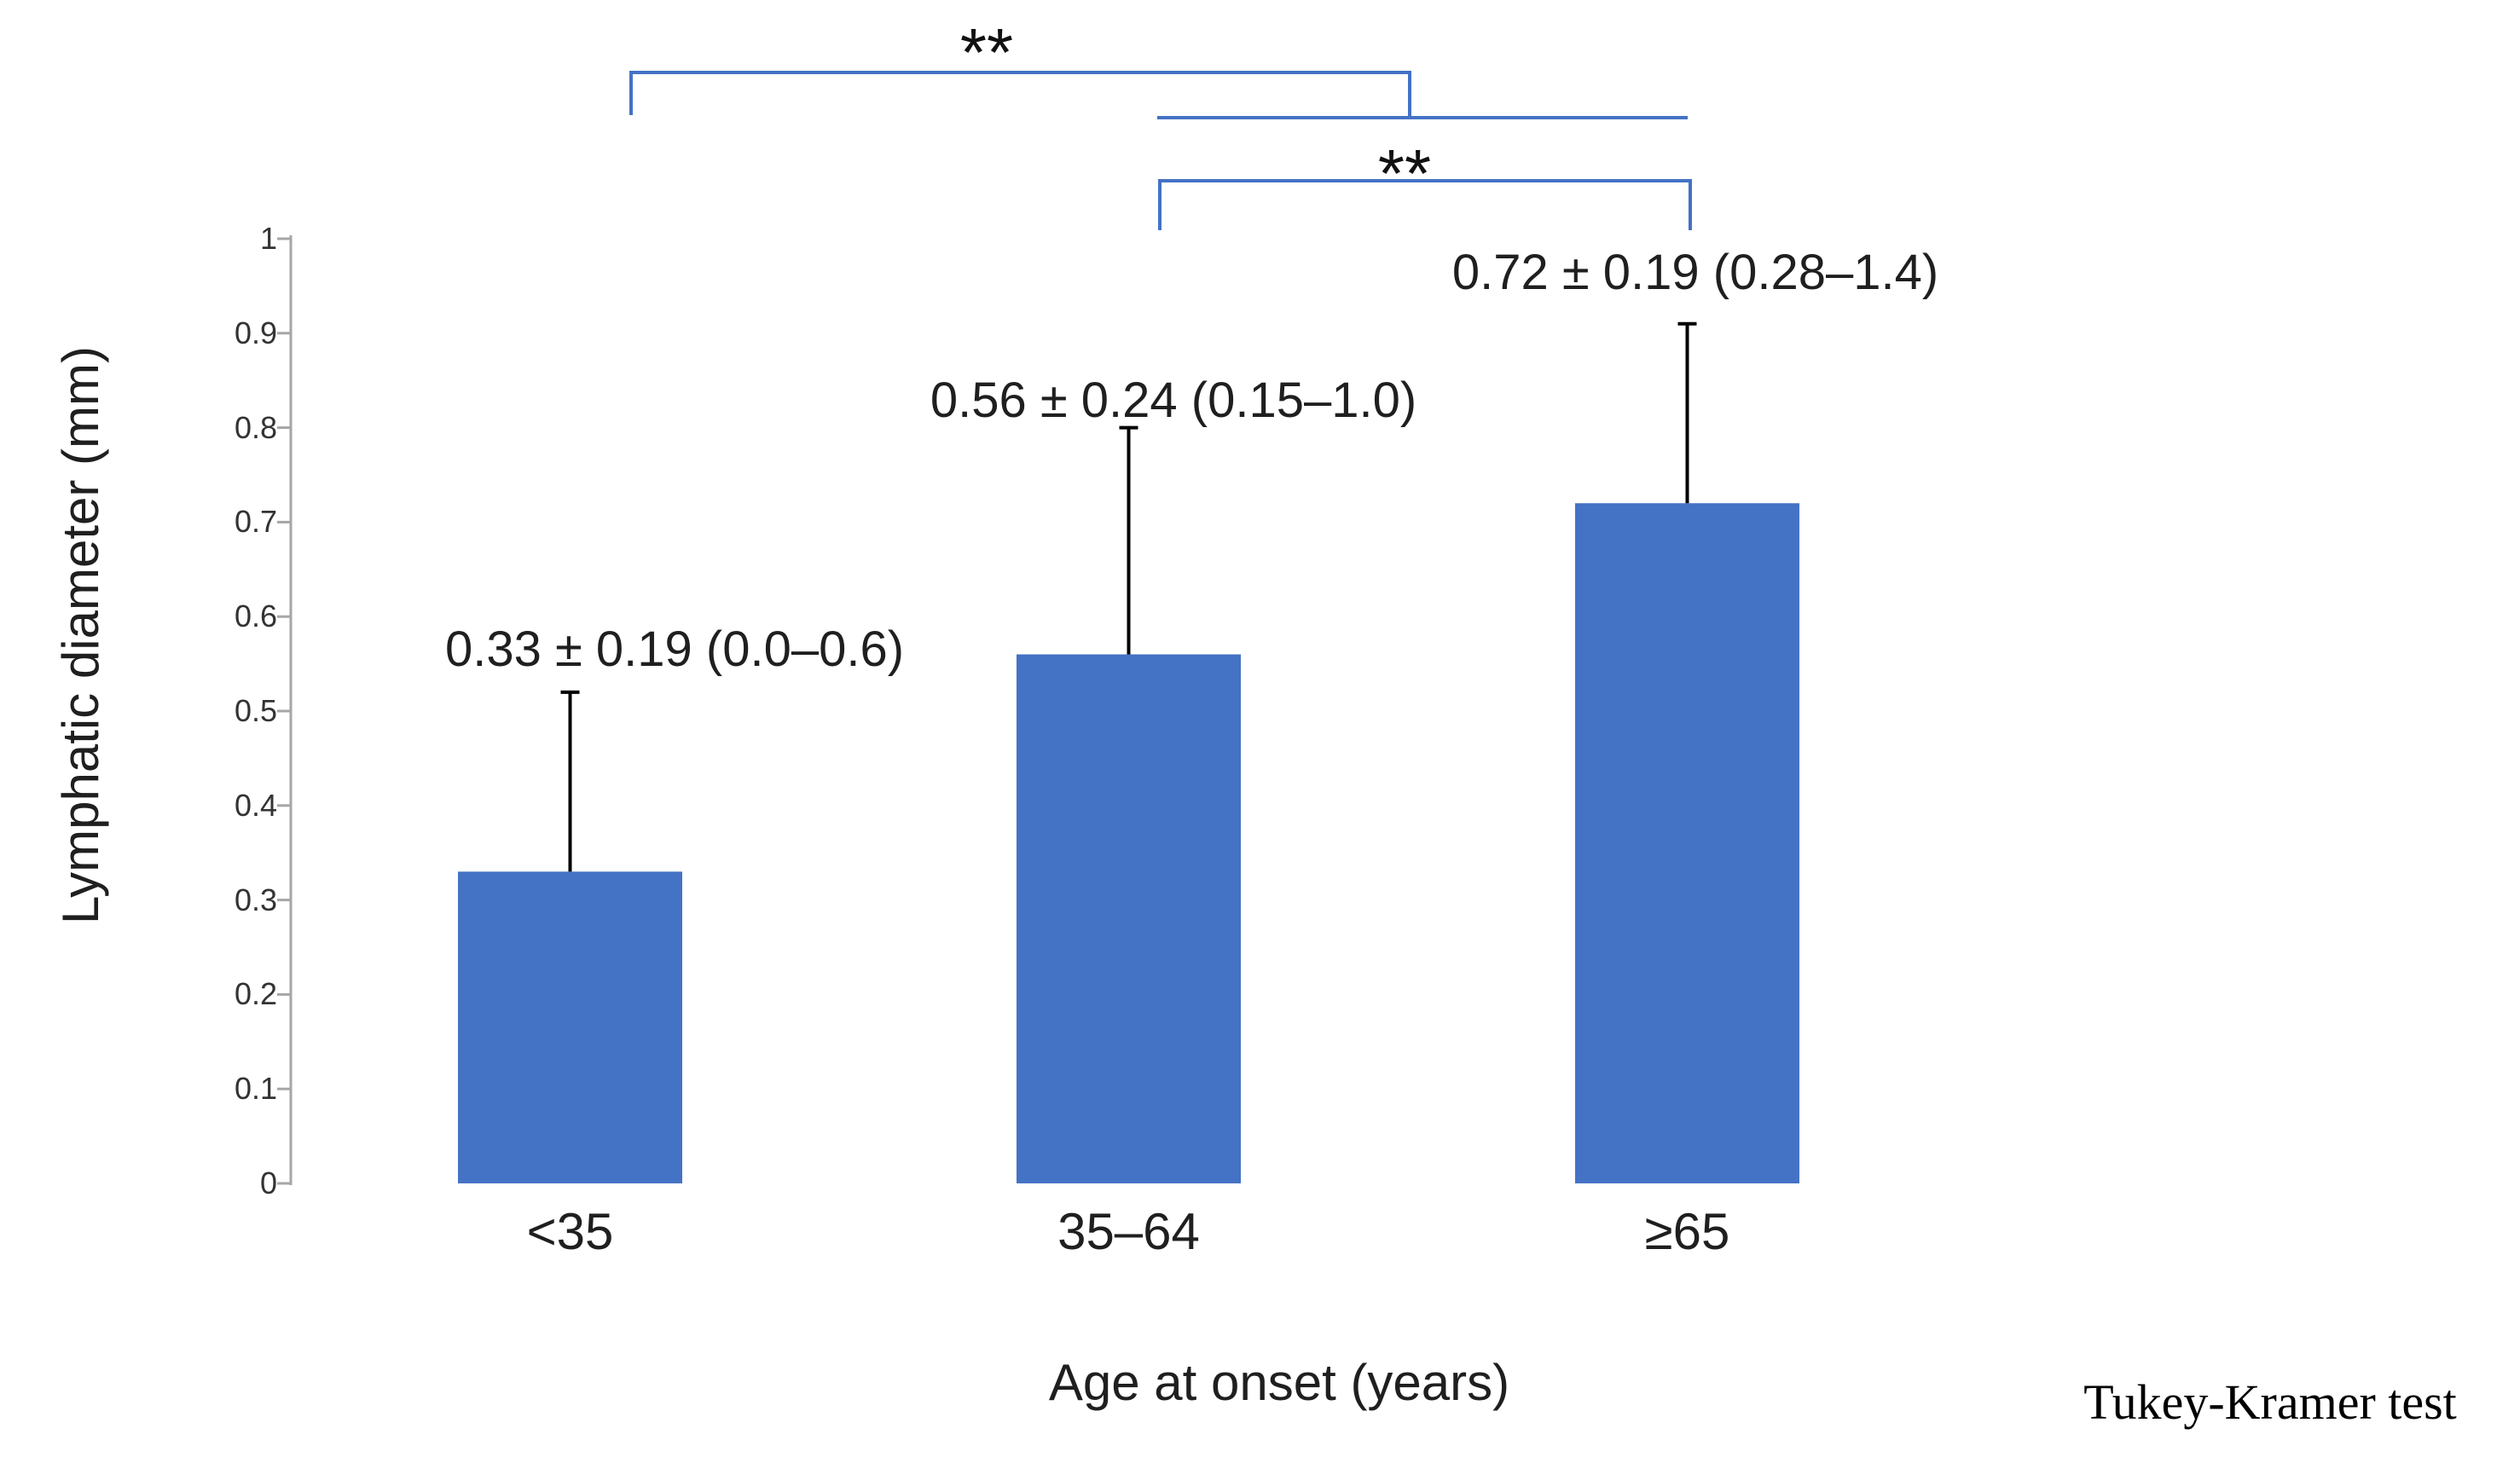  What do you see at coordinates (1687, 843) in the screenshot?
I see `bar-≥65` at bounding box center [1687, 843].